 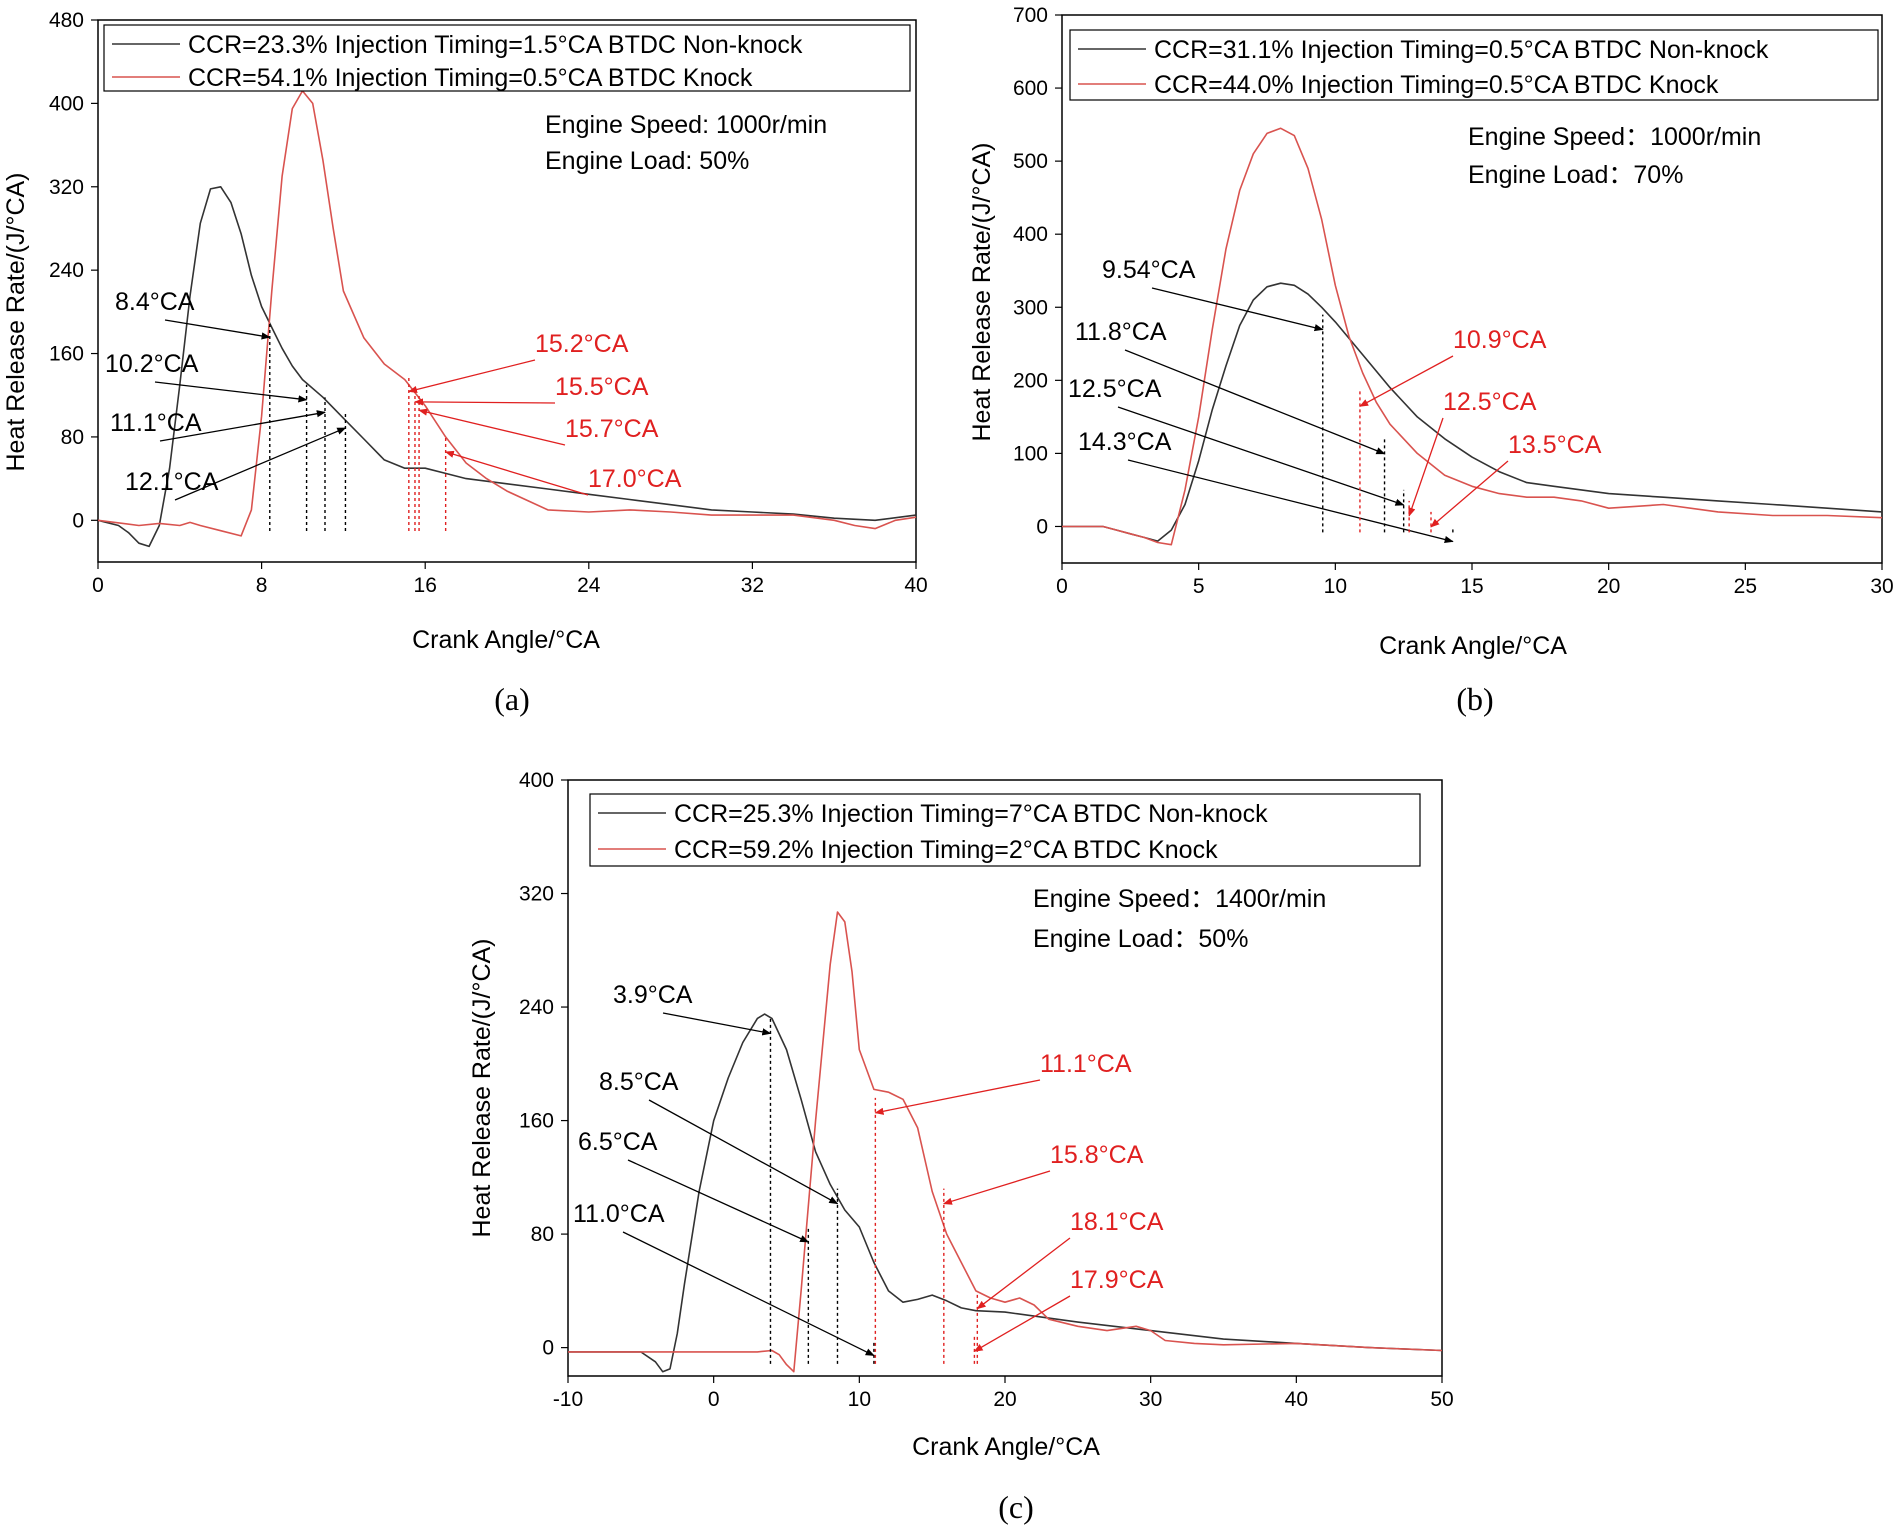 I want to click on engine-info-text: Engine Load：70%, so click(x=1575, y=175).